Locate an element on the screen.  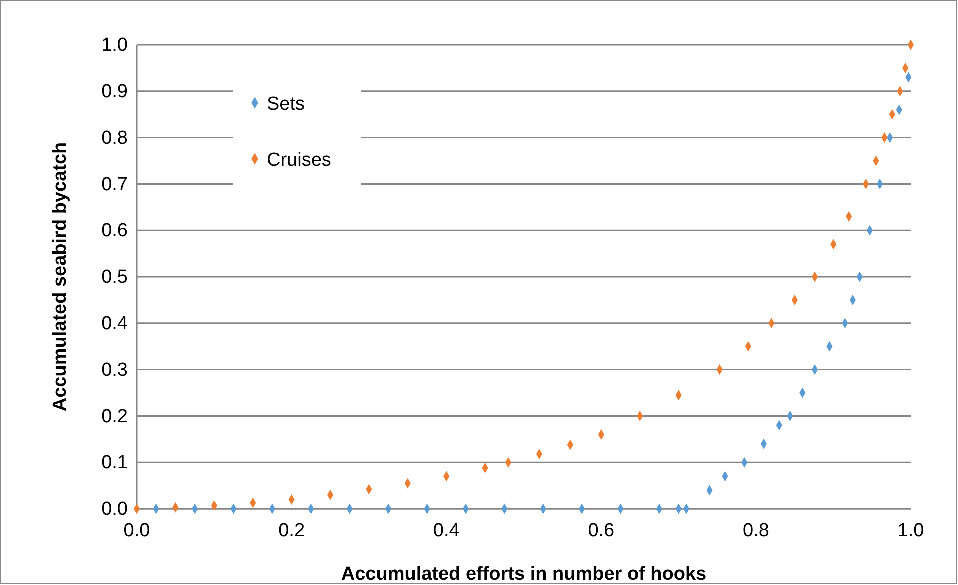
x-tick-label: 1.0 is located at coordinates (911, 531).